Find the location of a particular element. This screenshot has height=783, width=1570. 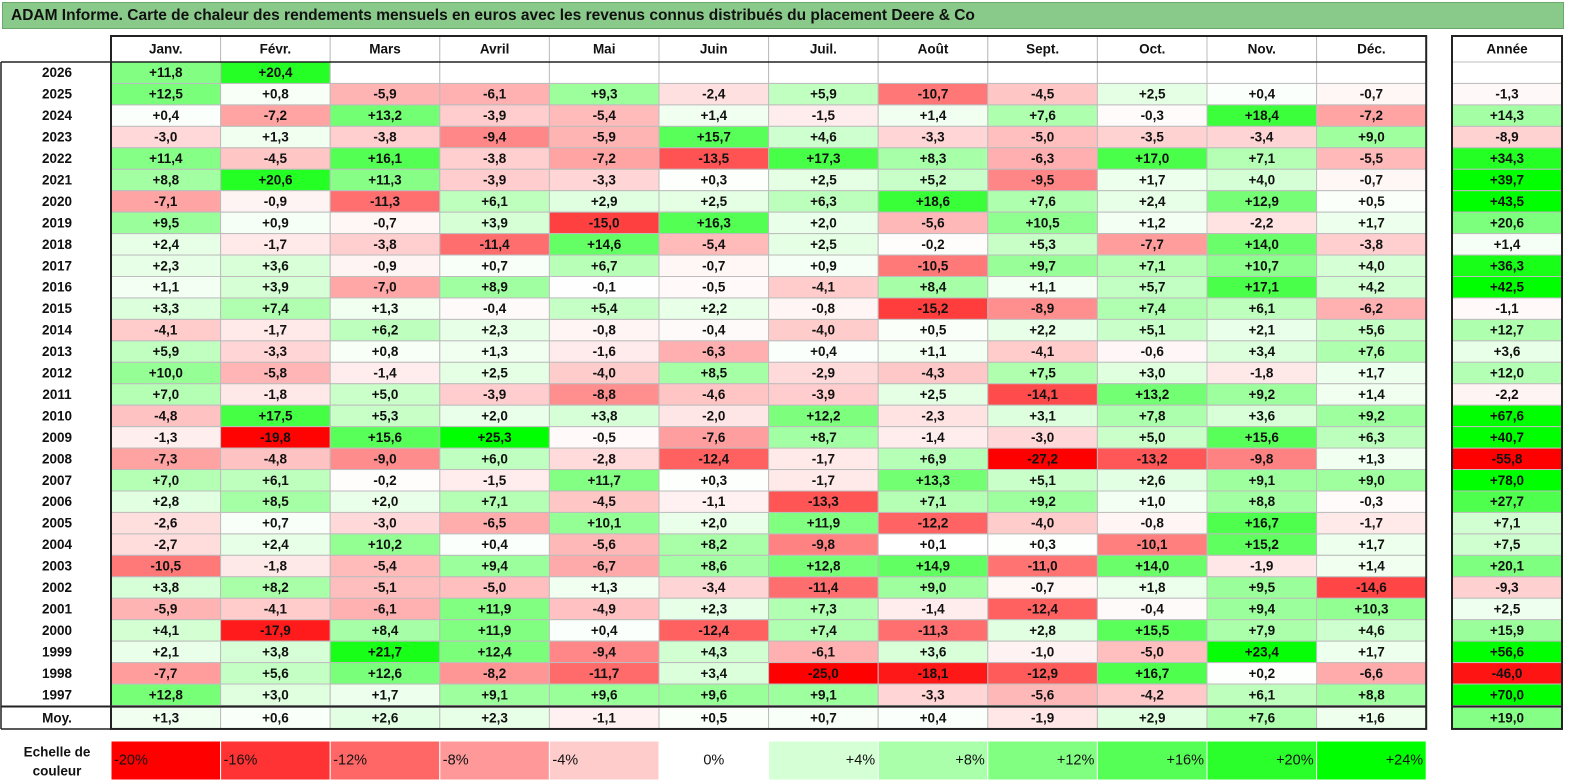

cell-value-label: +9,6 is located at coordinates (713, 694).